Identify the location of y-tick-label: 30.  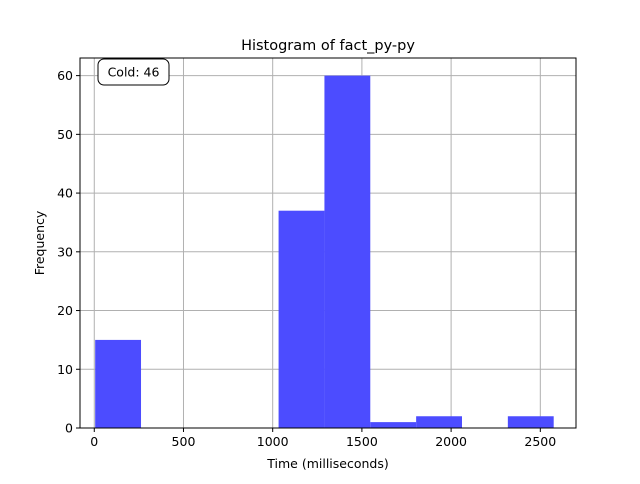
(65, 251).